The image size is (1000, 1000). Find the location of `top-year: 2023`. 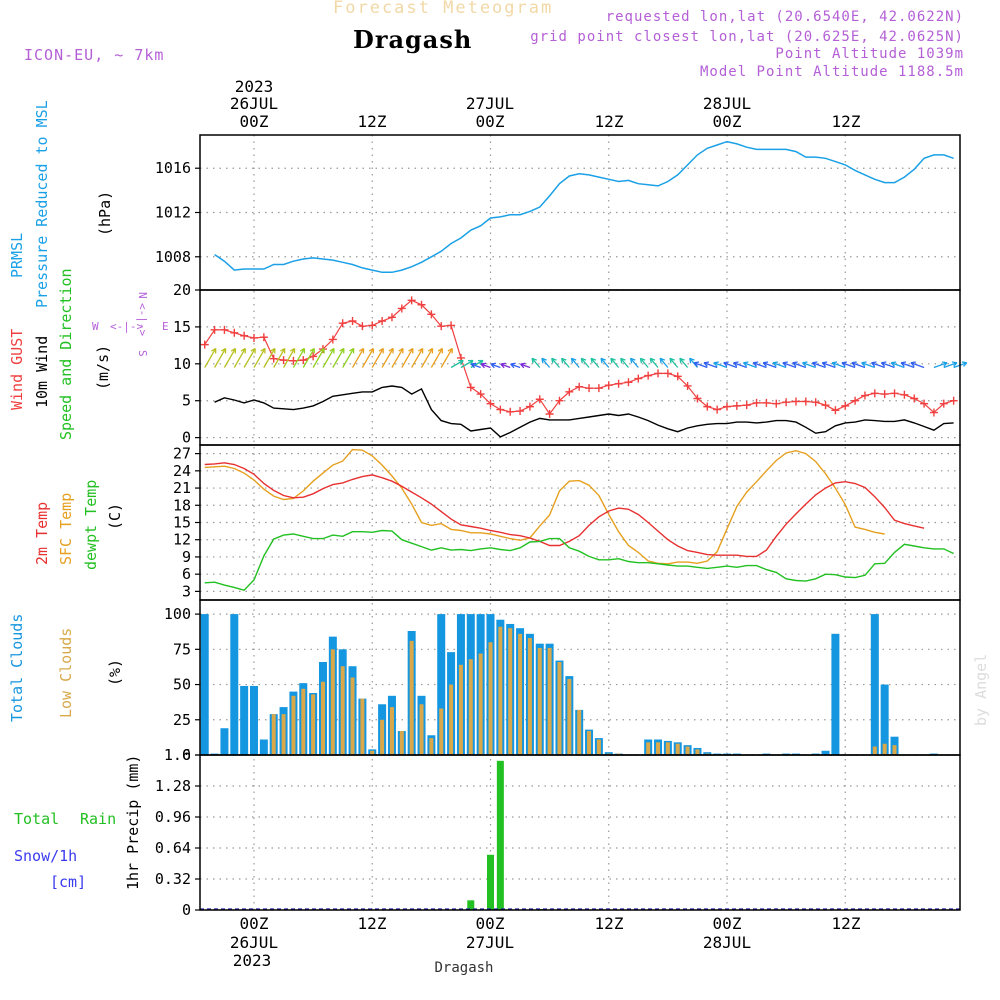

top-year: 2023 is located at coordinates (254, 86).